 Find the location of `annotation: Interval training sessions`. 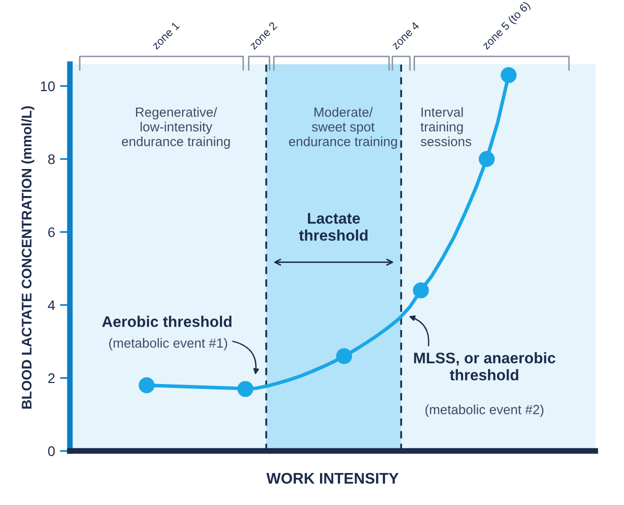

annotation: Interval training sessions is located at coordinates (446, 126).